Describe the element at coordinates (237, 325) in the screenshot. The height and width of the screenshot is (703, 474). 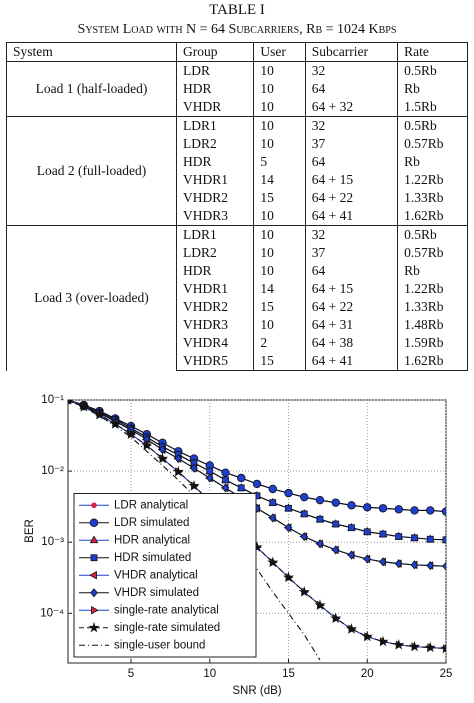
I see `table-row: VHDR3 10 64 + 31 1.48Rb` at that location.